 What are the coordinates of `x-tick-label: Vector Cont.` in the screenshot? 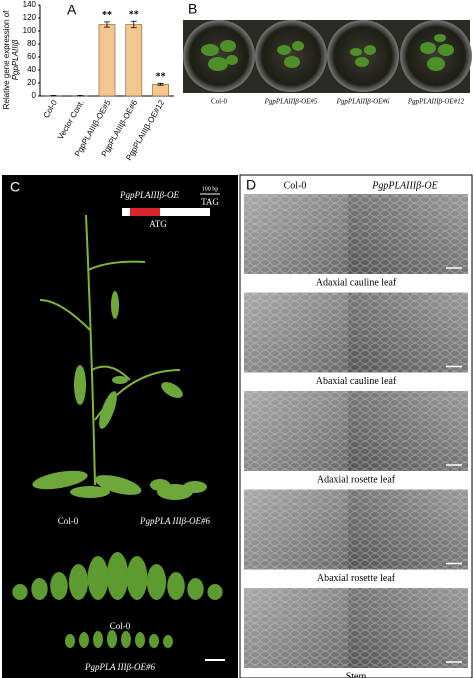 It's located at (71, 120).